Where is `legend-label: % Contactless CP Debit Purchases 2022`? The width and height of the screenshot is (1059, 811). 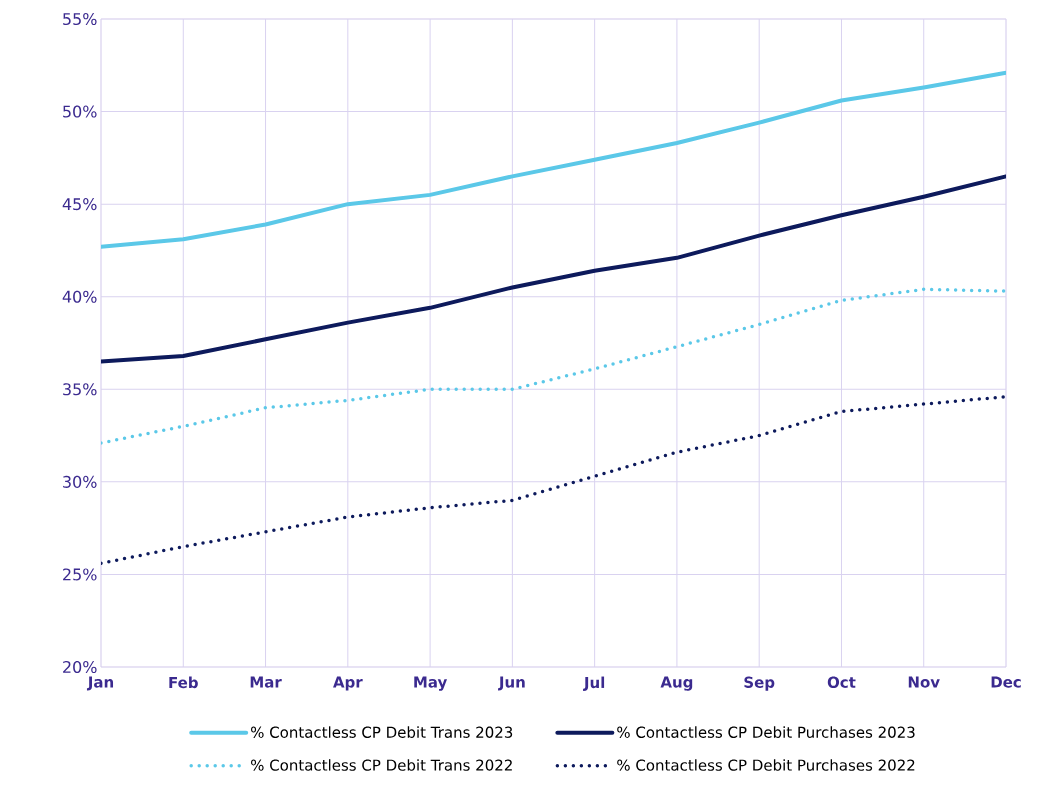 legend-label: % Contactless CP Debit Purchases 2022 is located at coordinates (766, 765).